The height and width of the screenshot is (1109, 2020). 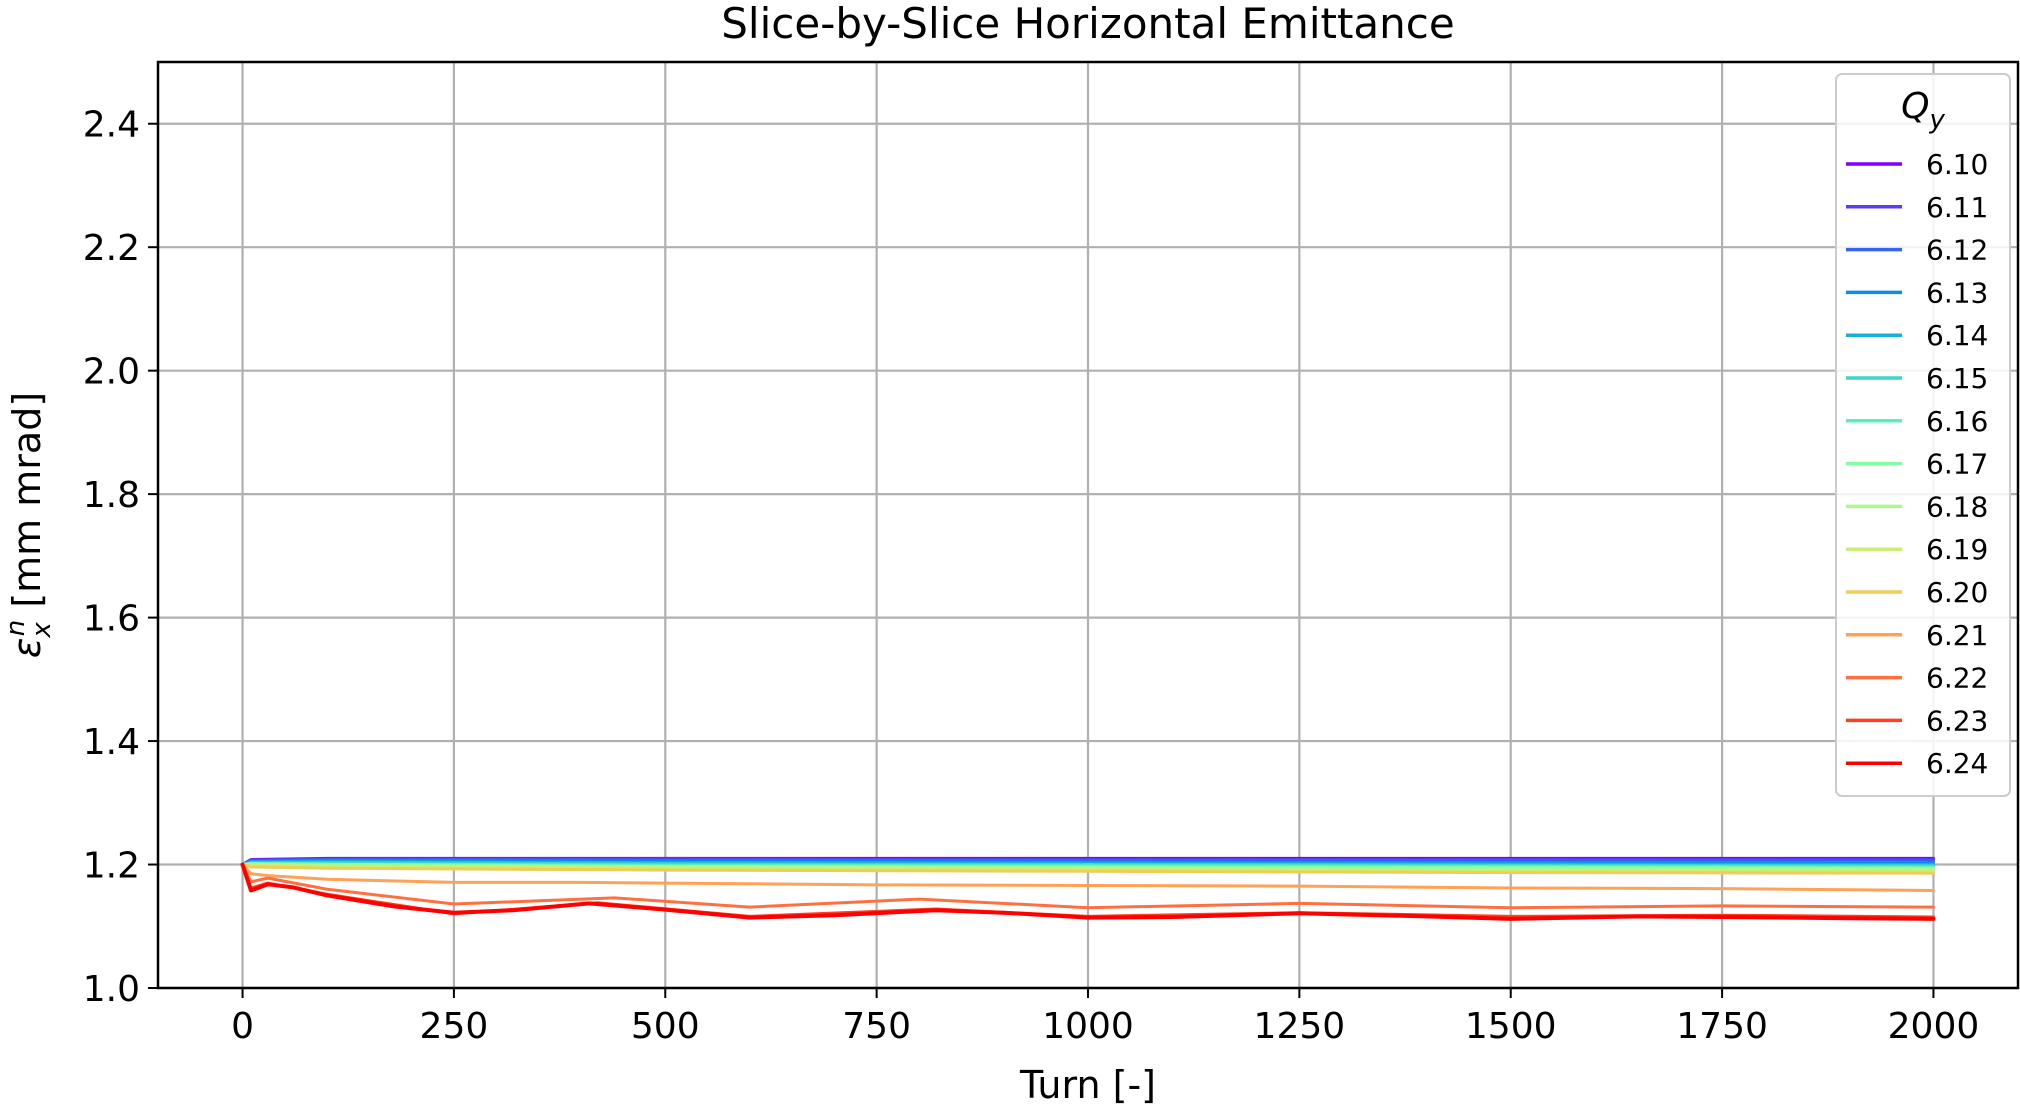 What do you see at coordinates (1957, 250) in the screenshot?
I see `legend-label: 6.12` at bounding box center [1957, 250].